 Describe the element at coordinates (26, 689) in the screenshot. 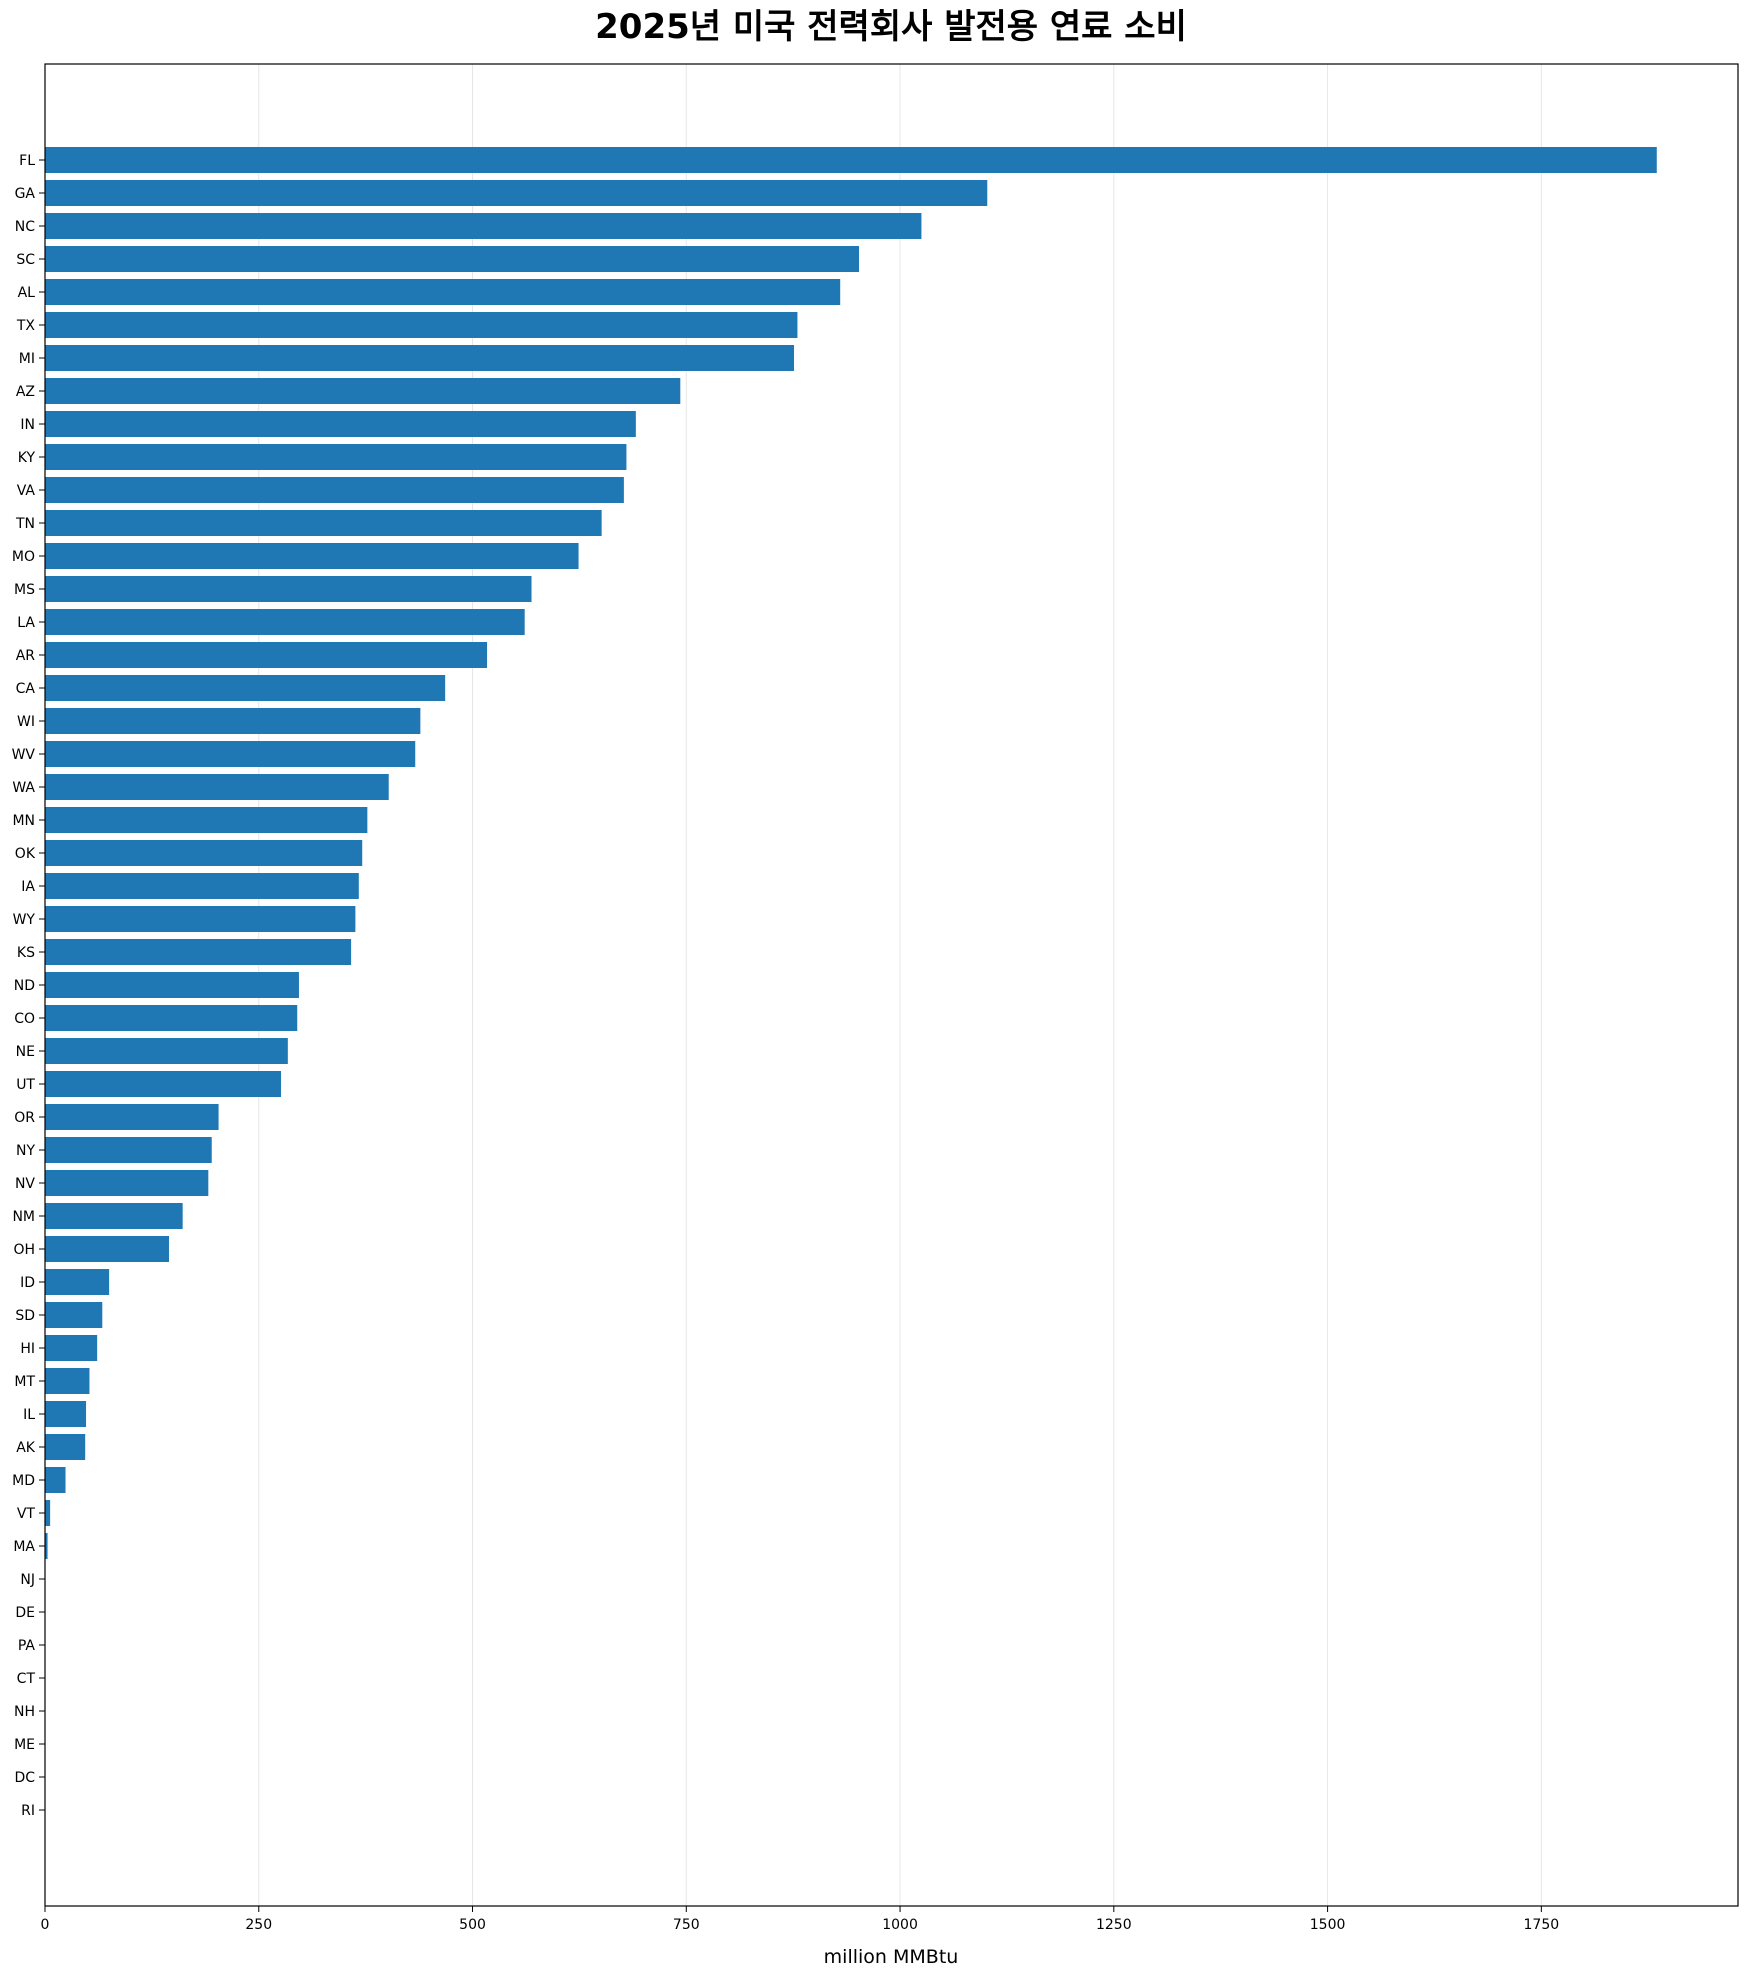

I see `y-tick-label: CA` at that location.